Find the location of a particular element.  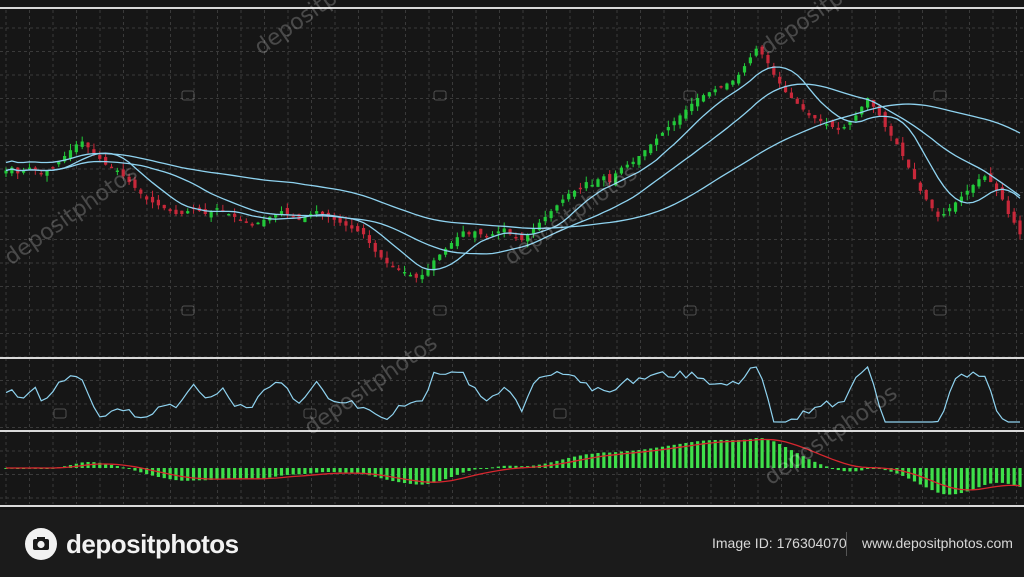

footer-divider is located at coordinates (846, 544).